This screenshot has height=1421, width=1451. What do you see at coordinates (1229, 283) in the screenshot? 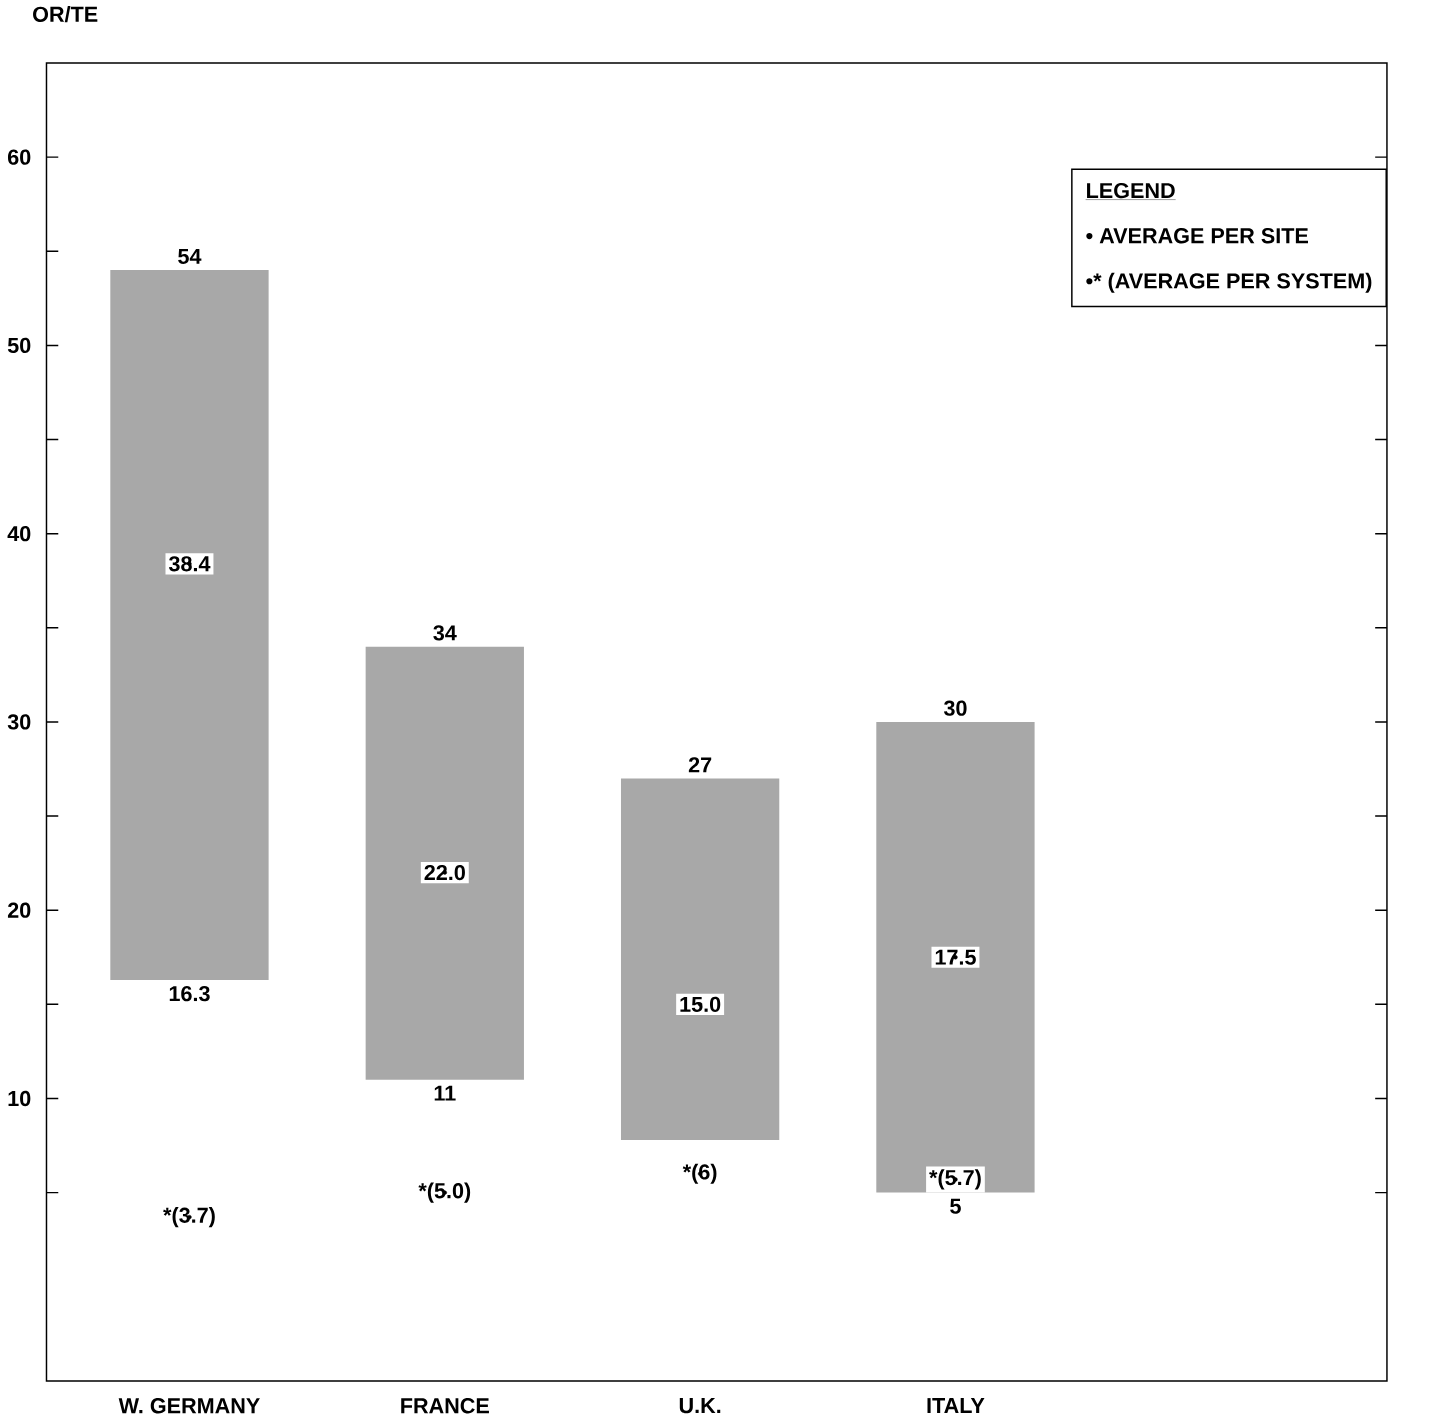
I see `legend-label: •* (AVERAGE PER SYSTEM)` at bounding box center [1229, 283].